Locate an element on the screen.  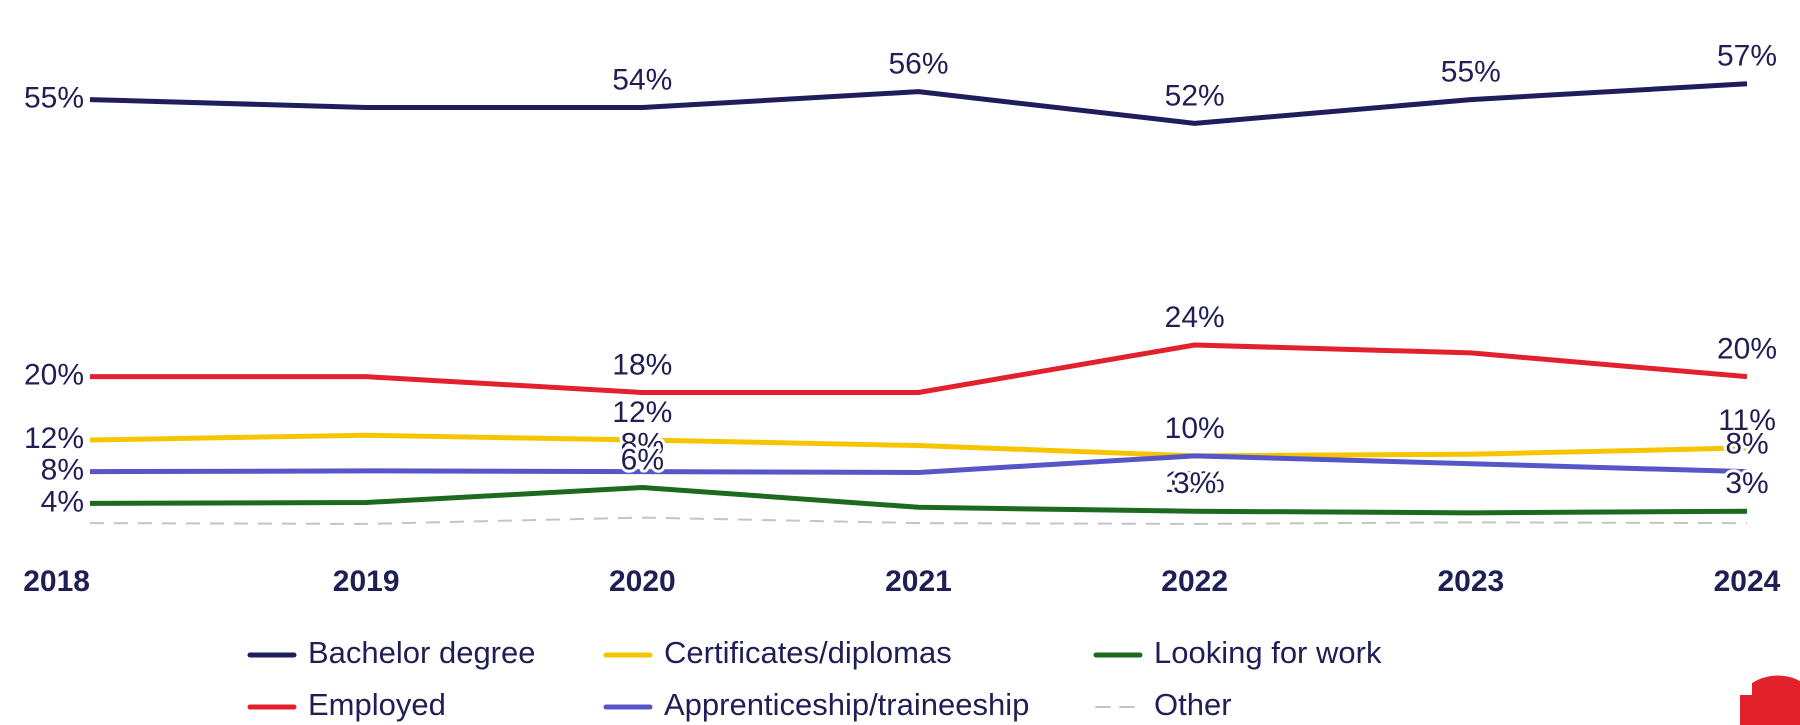
legend-label: Employed is located at coordinates (377, 704).